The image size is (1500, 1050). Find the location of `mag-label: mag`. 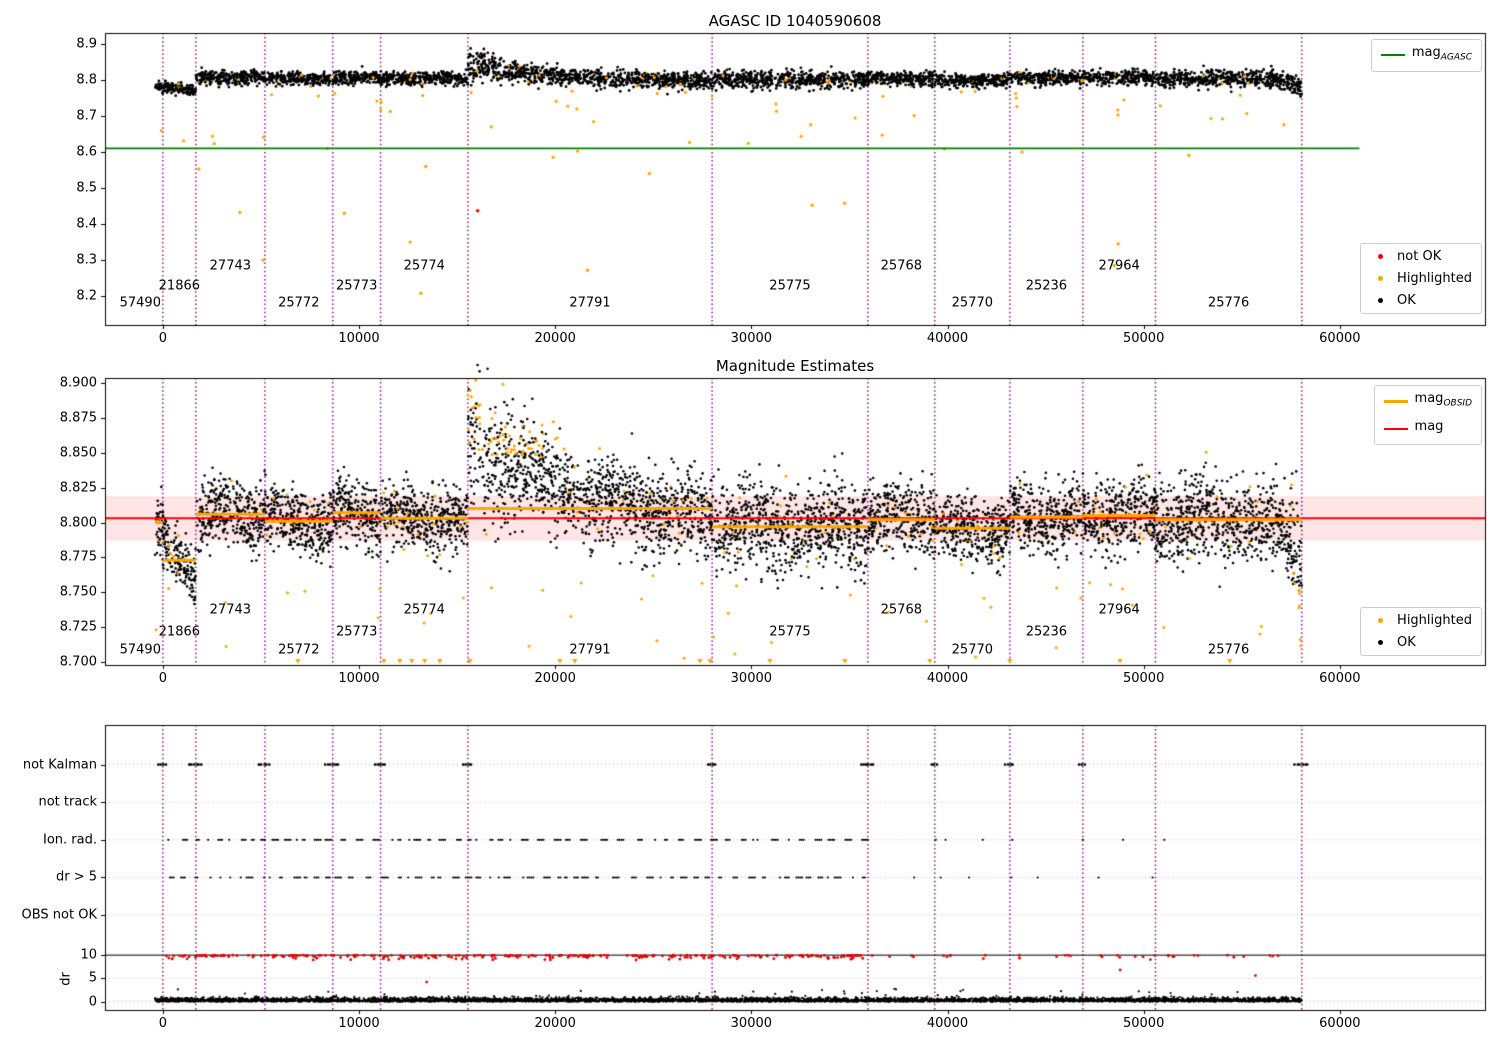

mag-label: mag is located at coordinates (1429, 426).